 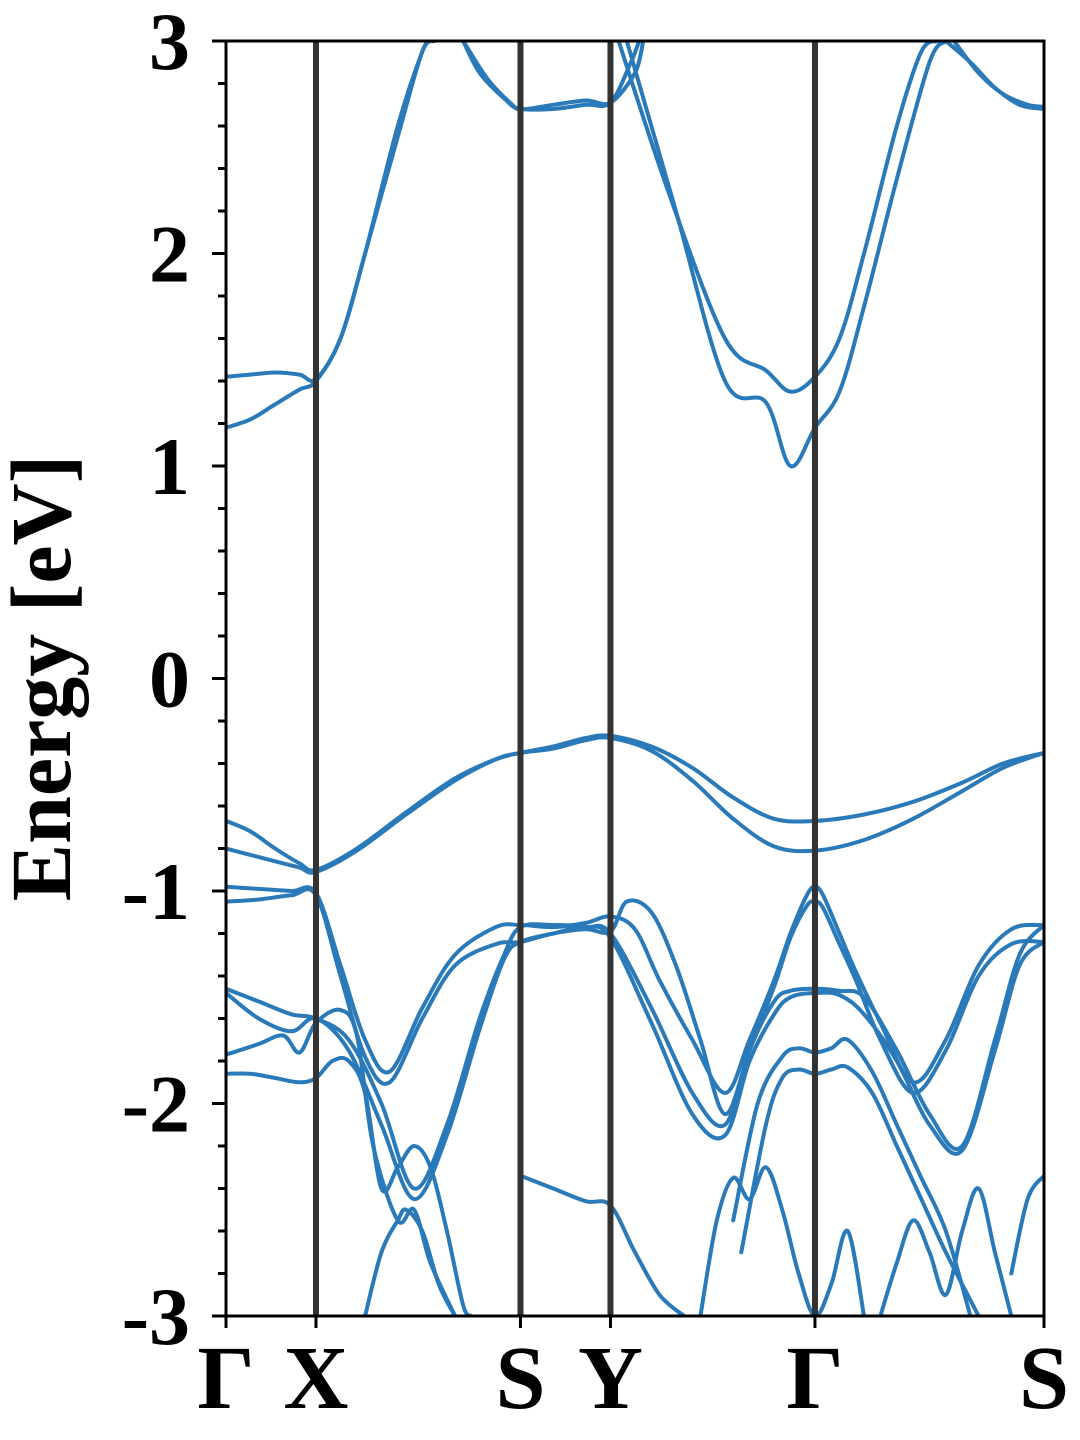 What do you see at coordinates (44, 678) in the screenshot?
I see `y-axis-label: Energy [eV]` at bounding box center [44, 678].